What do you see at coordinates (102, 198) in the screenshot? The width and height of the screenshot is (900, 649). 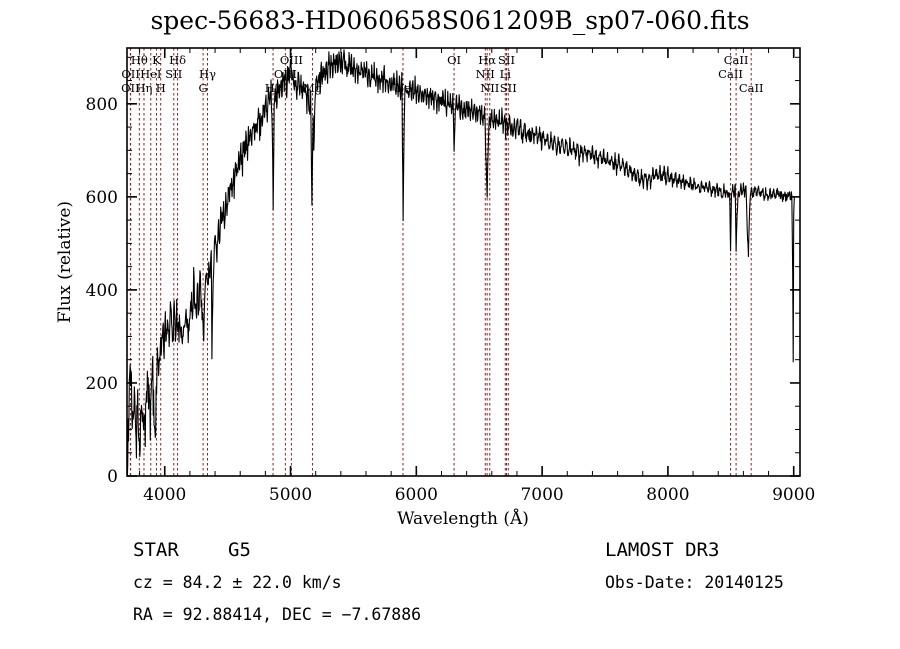 I see `y-tick-label: 600` at bounding box center [102, 198].